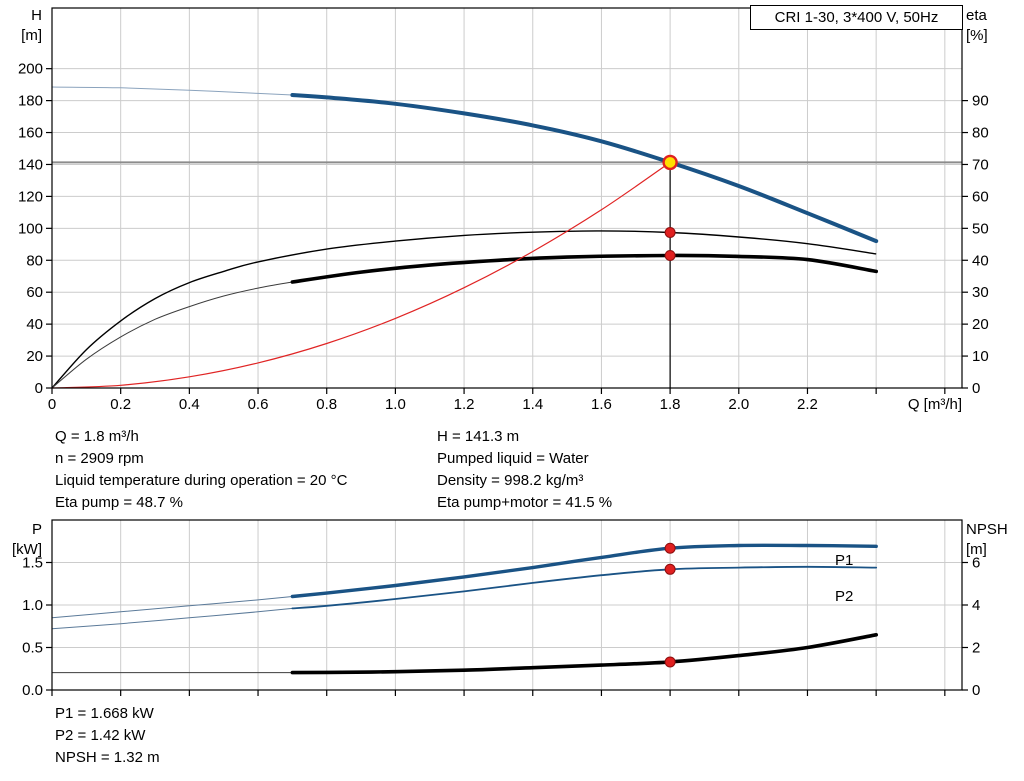  I want to click on p2-curve-lead-in, so click(172, 618).